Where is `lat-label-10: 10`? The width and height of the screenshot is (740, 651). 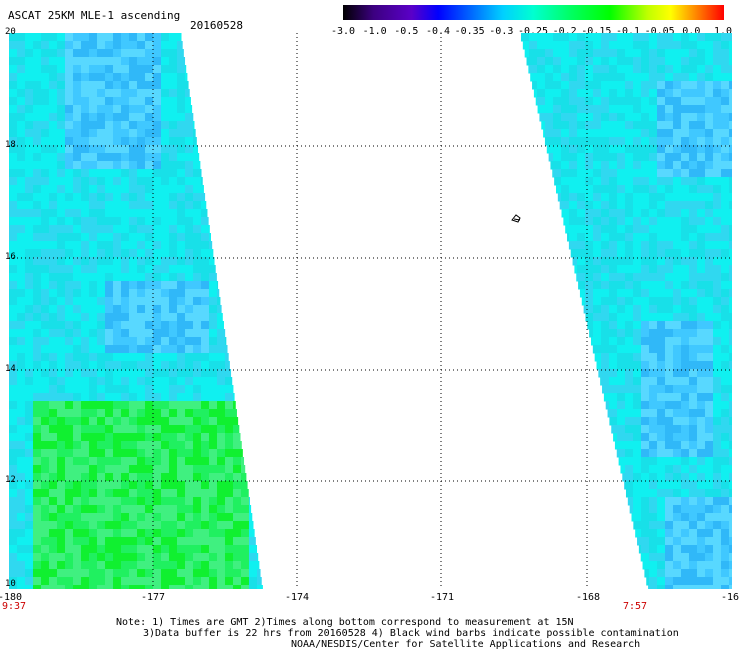 lat-label-10: 10 is located at coordinates (10, 584).